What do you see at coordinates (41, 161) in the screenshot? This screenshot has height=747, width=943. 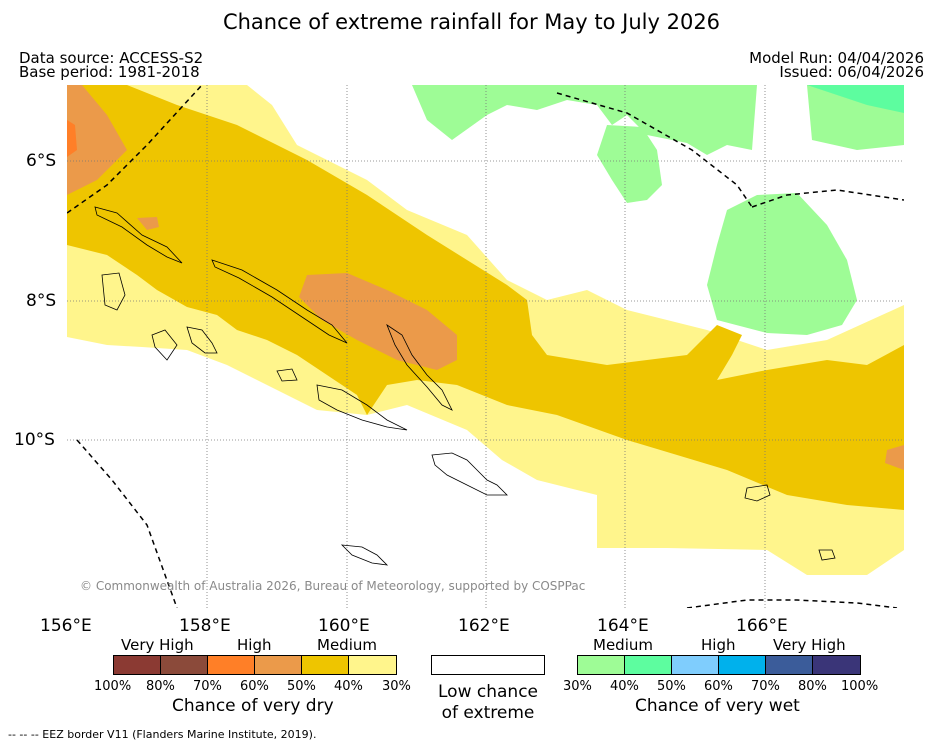 I see `lat-label-6s: 6°S` at bounding box center [41, 161].